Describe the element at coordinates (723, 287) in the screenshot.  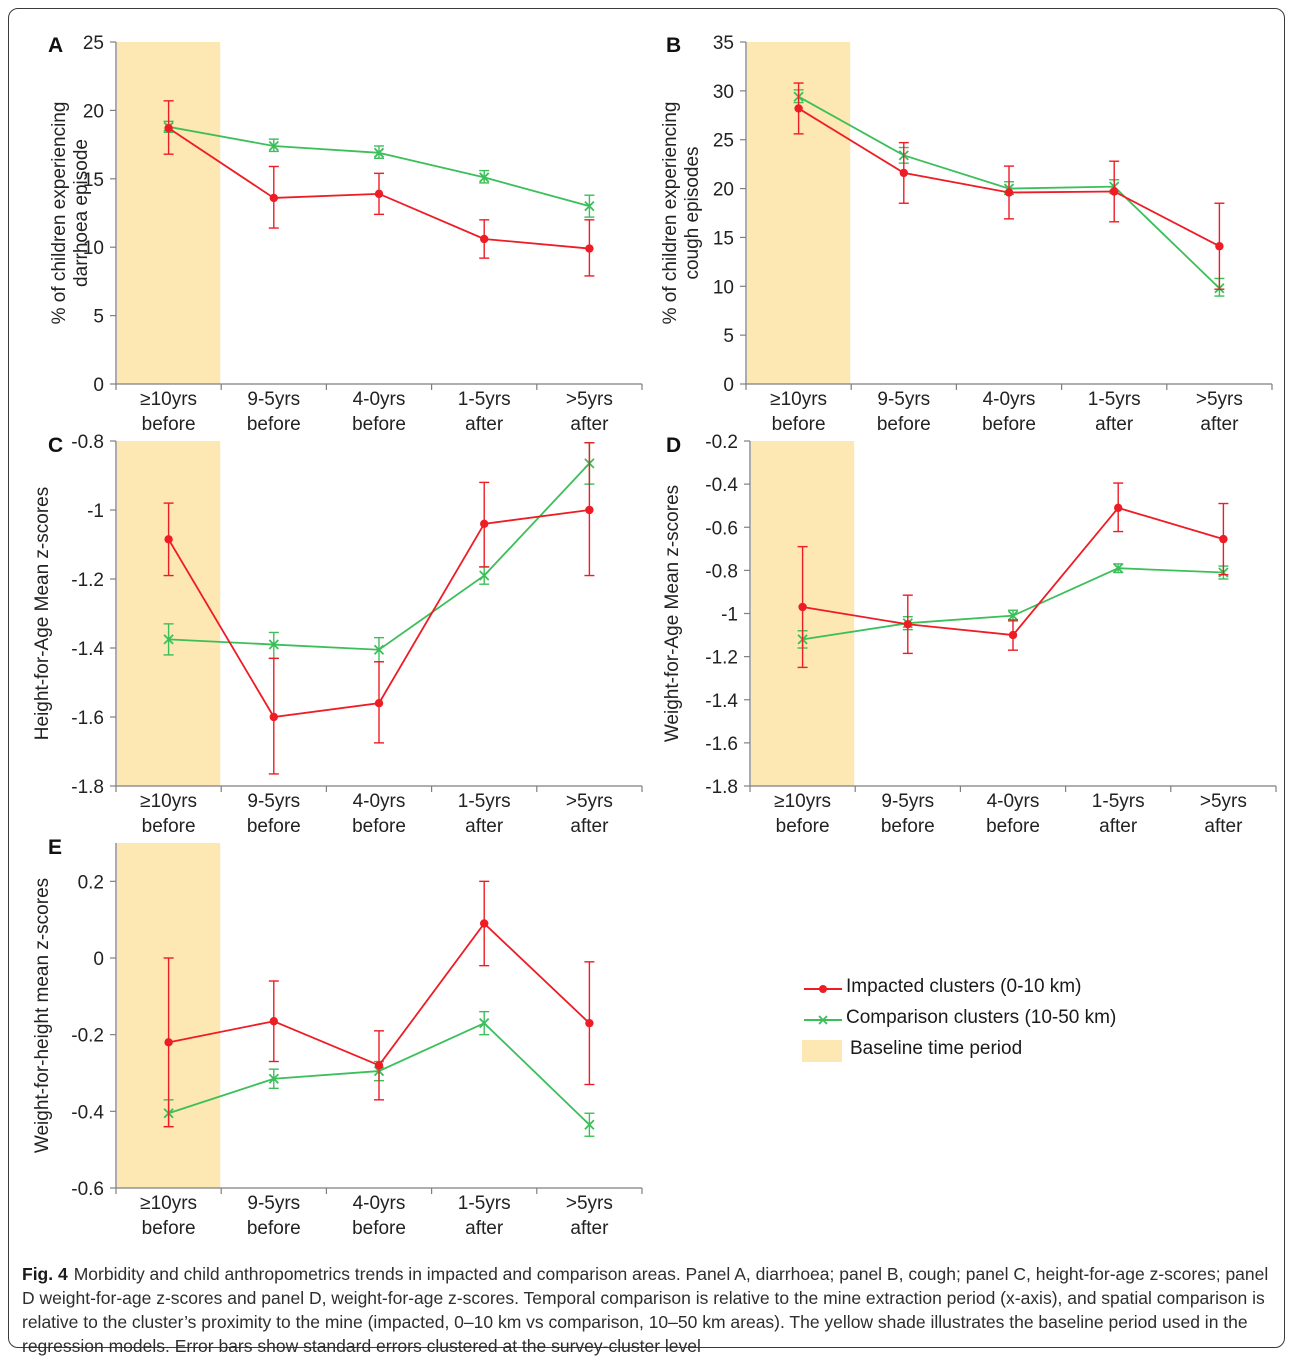
I see `panel-b-ytick-label: 10` at that location.